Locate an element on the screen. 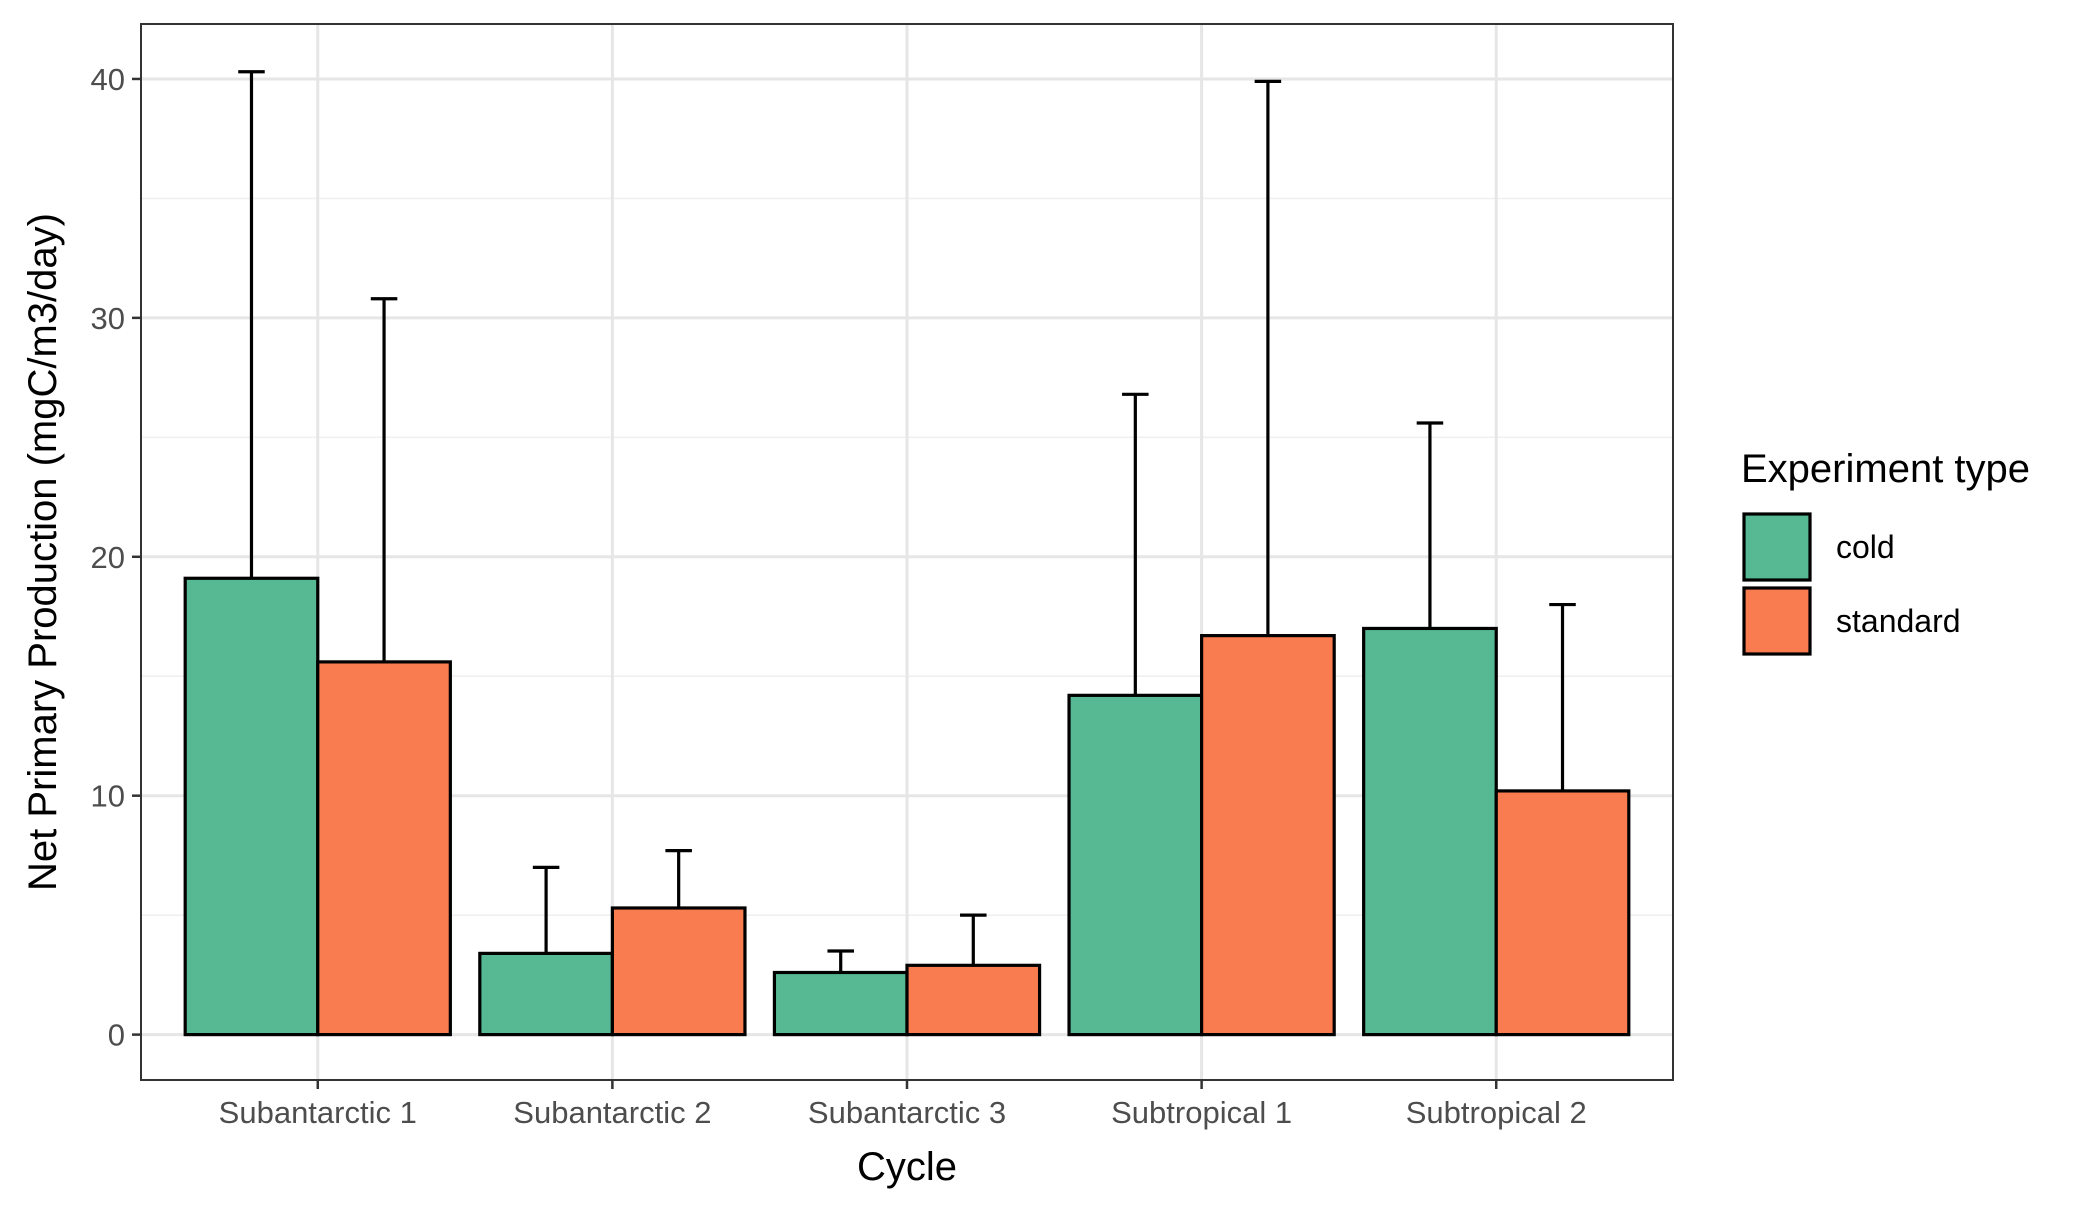  y-tick-label: 0 is located at coordinates (116, 1035).